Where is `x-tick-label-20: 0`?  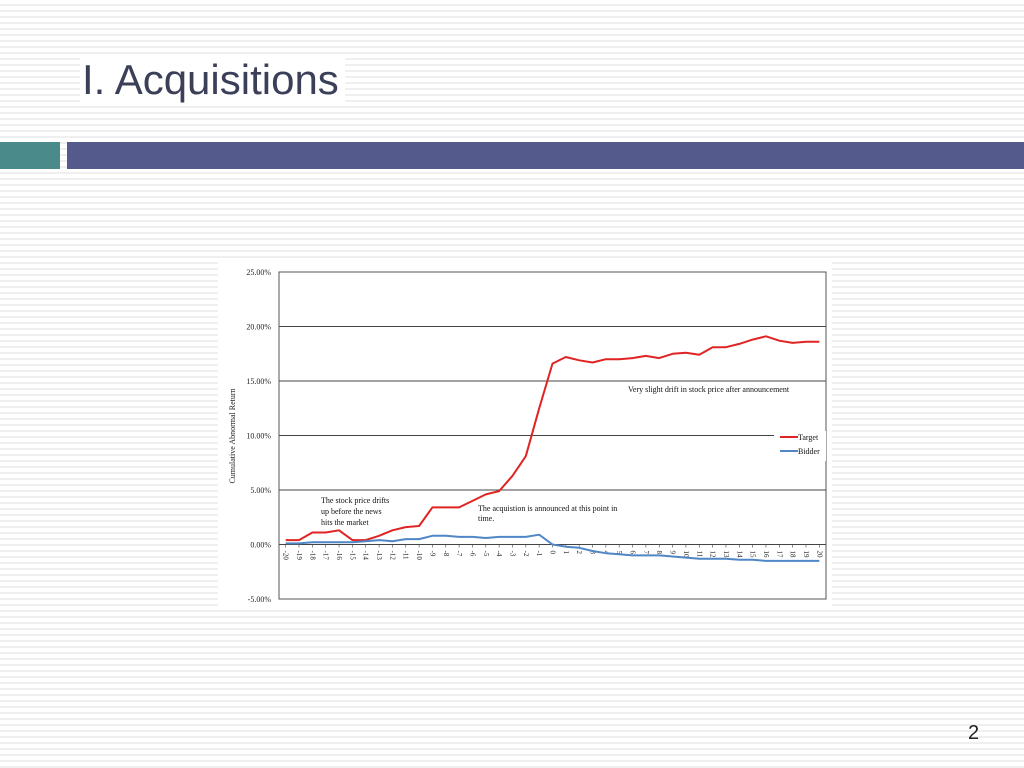
x-tick-label-20: 0 is located at coordinates (553, 553).